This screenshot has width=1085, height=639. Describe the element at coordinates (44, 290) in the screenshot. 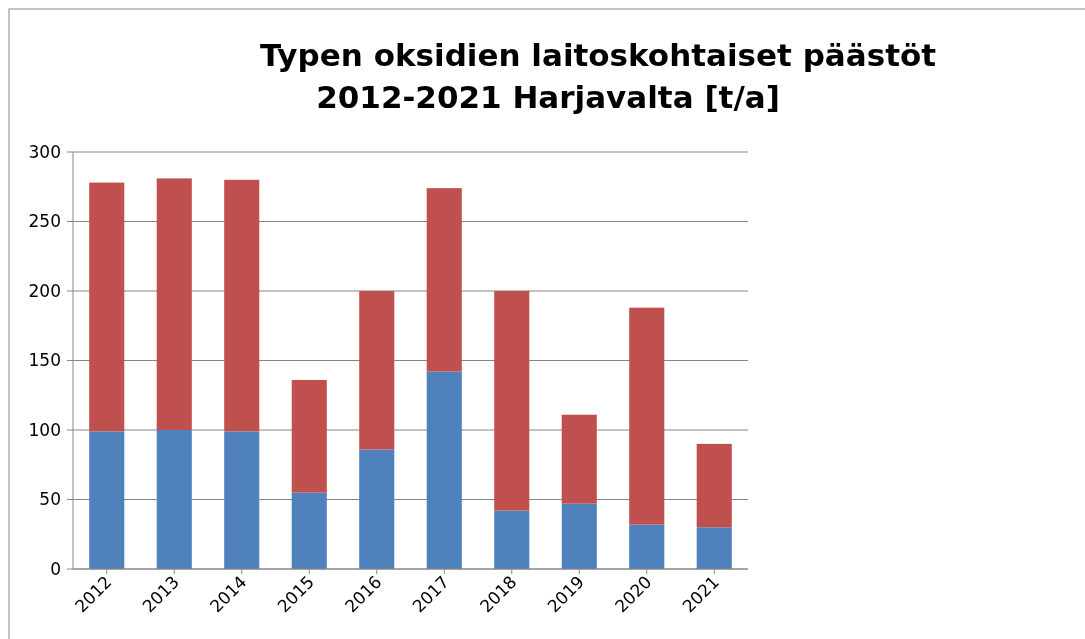

I see `y-tick-label: 200` at that location.